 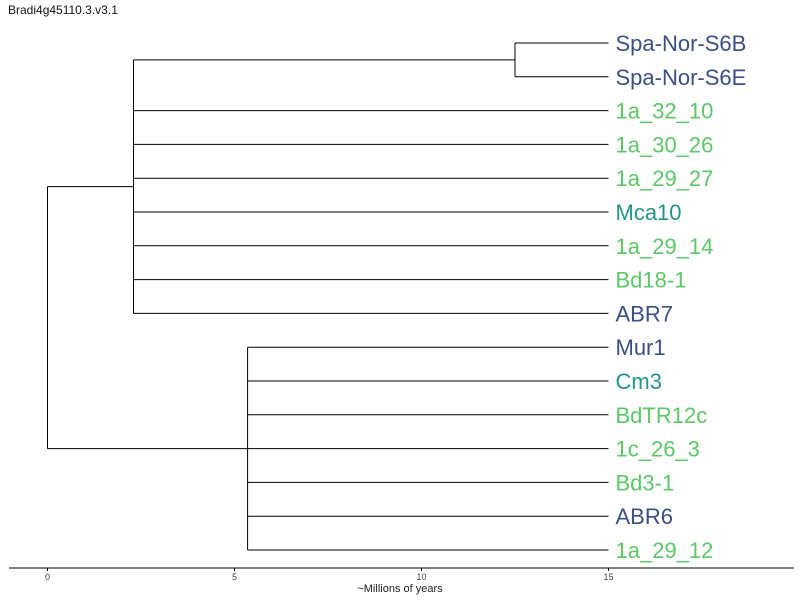 What do you see at coordinates (665, 178) in the screenshot?
I see `leaf-label: 1a_29_27` at bounding box center [665, 178].